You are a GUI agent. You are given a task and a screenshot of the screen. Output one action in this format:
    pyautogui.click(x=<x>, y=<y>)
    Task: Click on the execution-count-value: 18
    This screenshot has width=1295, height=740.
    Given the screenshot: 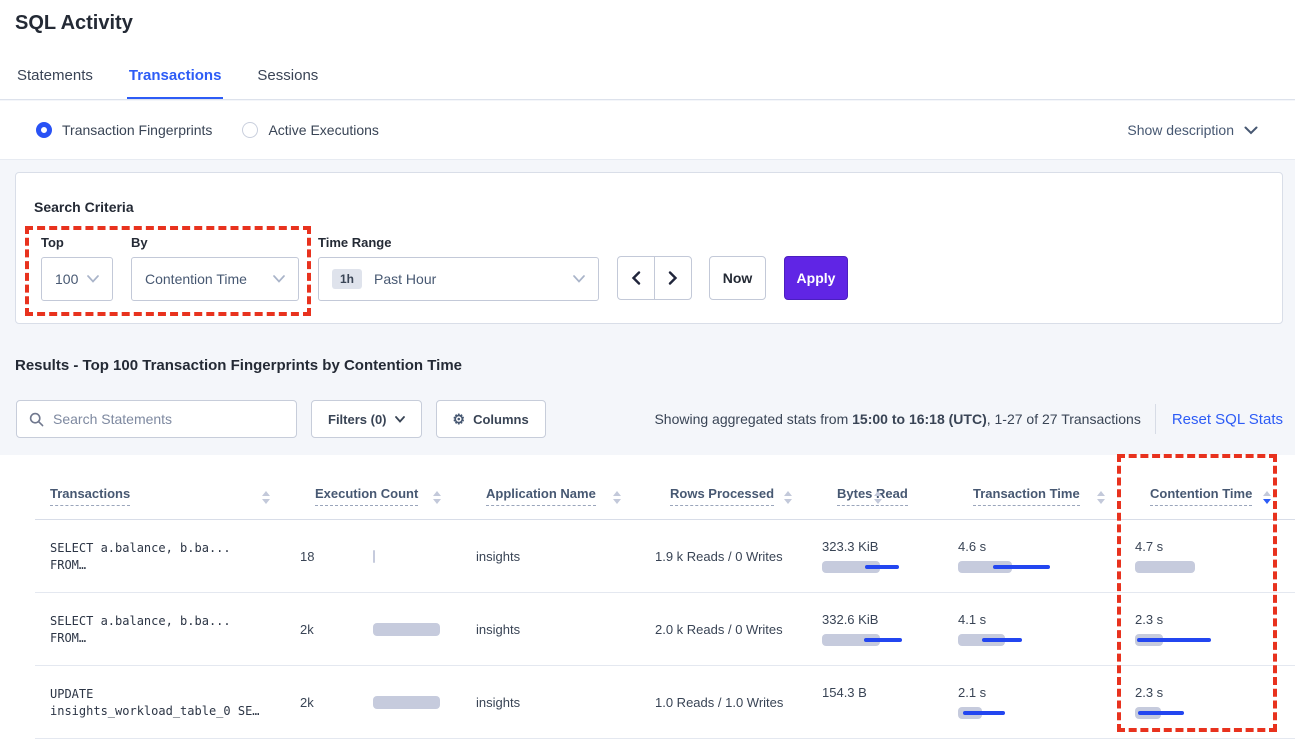 What is the action you would take?
    pyautogui.click(x=307, y=556)
    